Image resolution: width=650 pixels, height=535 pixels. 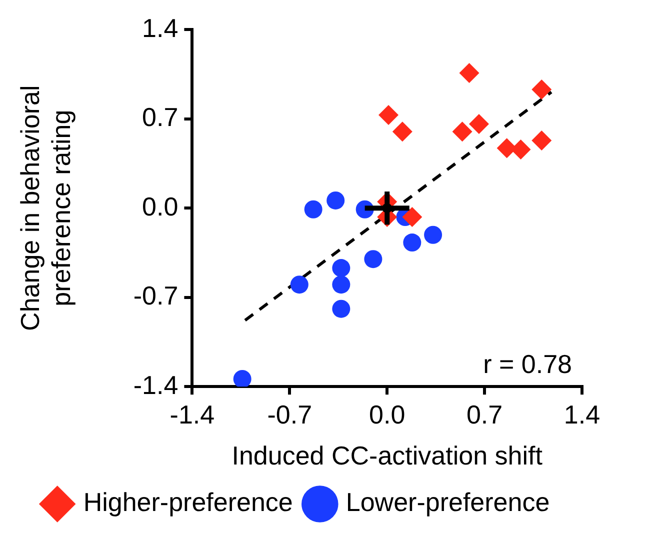 What do you see at coordinates (45, 208) in the screenshot?
I see `y-axis-title: Change in behavioral preference rating` at bounding box center [45, 208].